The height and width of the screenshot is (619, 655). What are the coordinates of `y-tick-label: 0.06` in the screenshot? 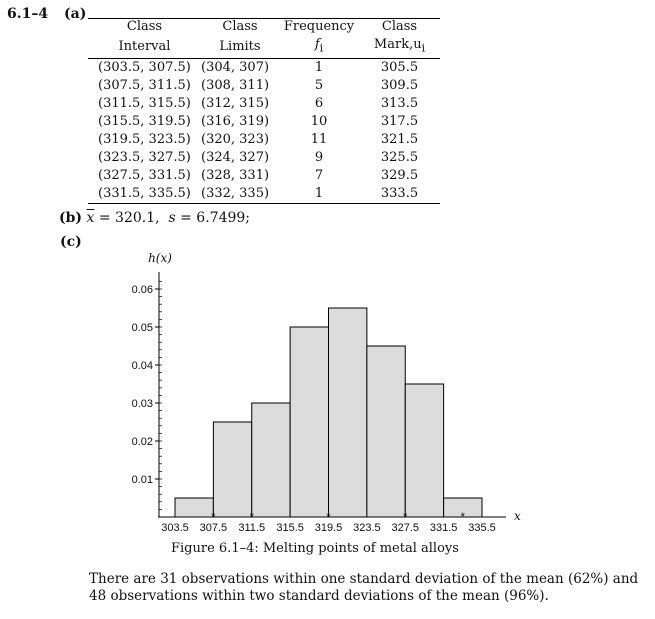 It's located at (142, 290).